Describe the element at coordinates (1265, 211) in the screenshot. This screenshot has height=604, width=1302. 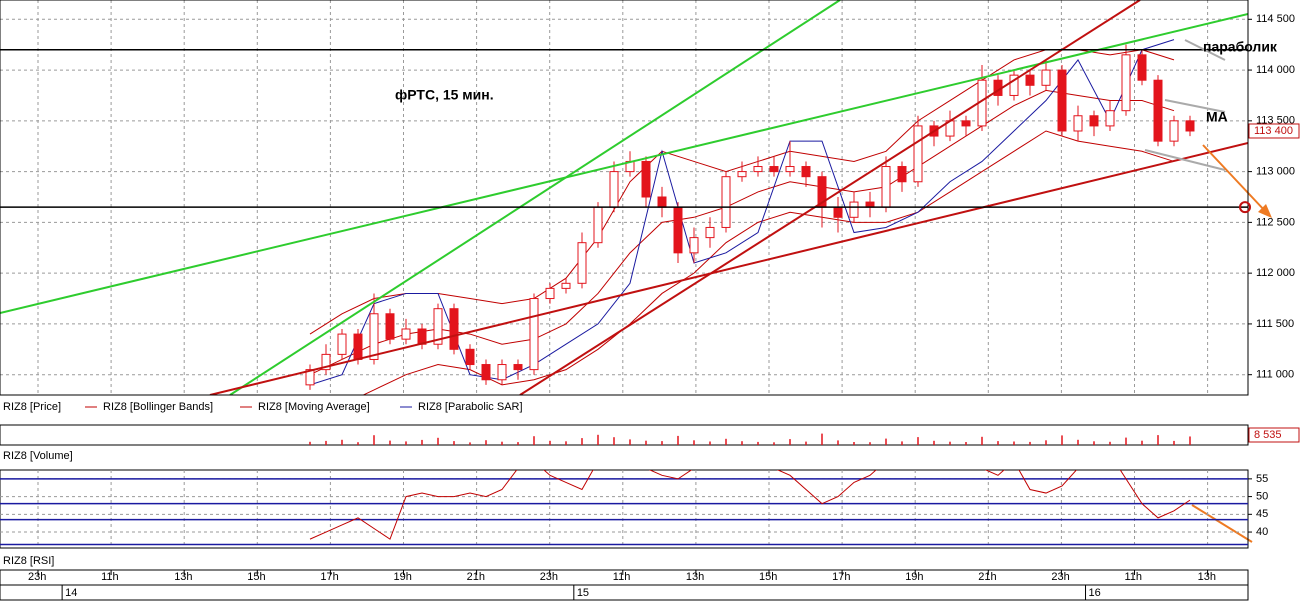
I see `arrow-head` at that location.